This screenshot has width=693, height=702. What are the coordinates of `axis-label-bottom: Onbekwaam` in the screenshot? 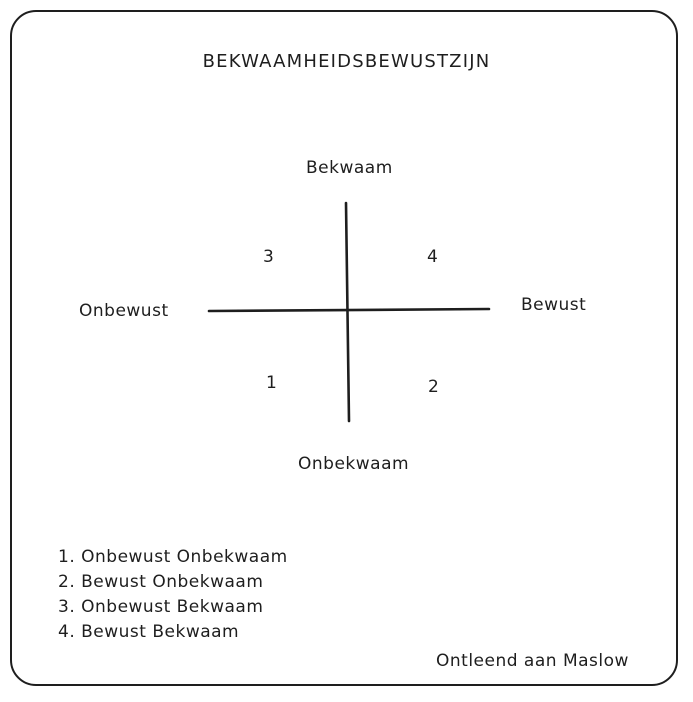 It's located at (354, 464).